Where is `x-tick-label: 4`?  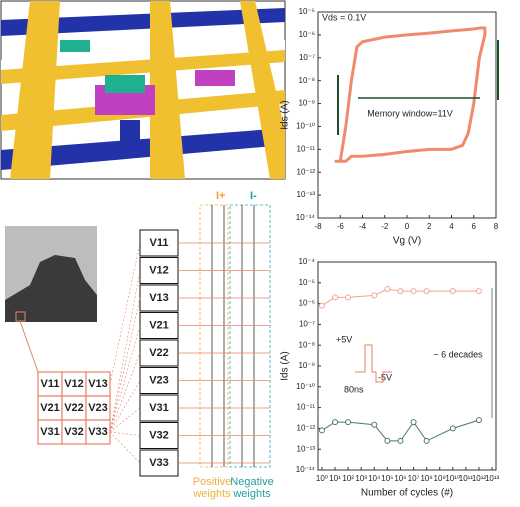 x-tick-label: 4 is located at coordinates (451, 226).